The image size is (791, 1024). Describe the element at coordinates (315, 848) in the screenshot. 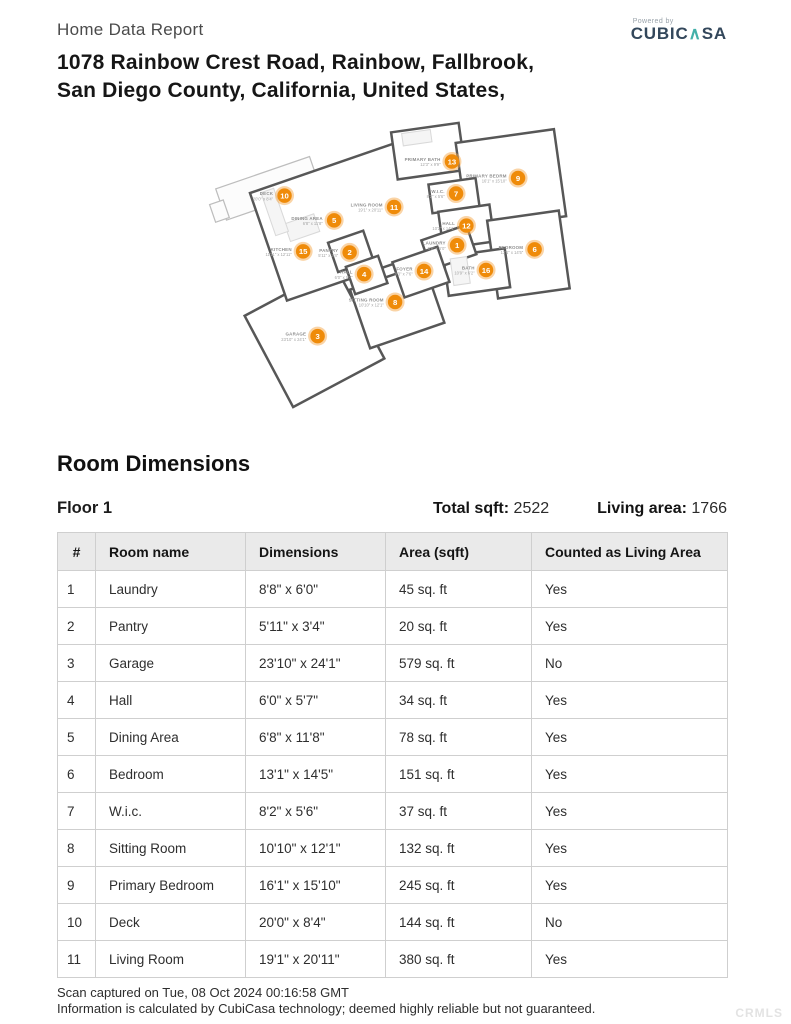

I see `table-cell: 10'10" x 12'1"` at that location.